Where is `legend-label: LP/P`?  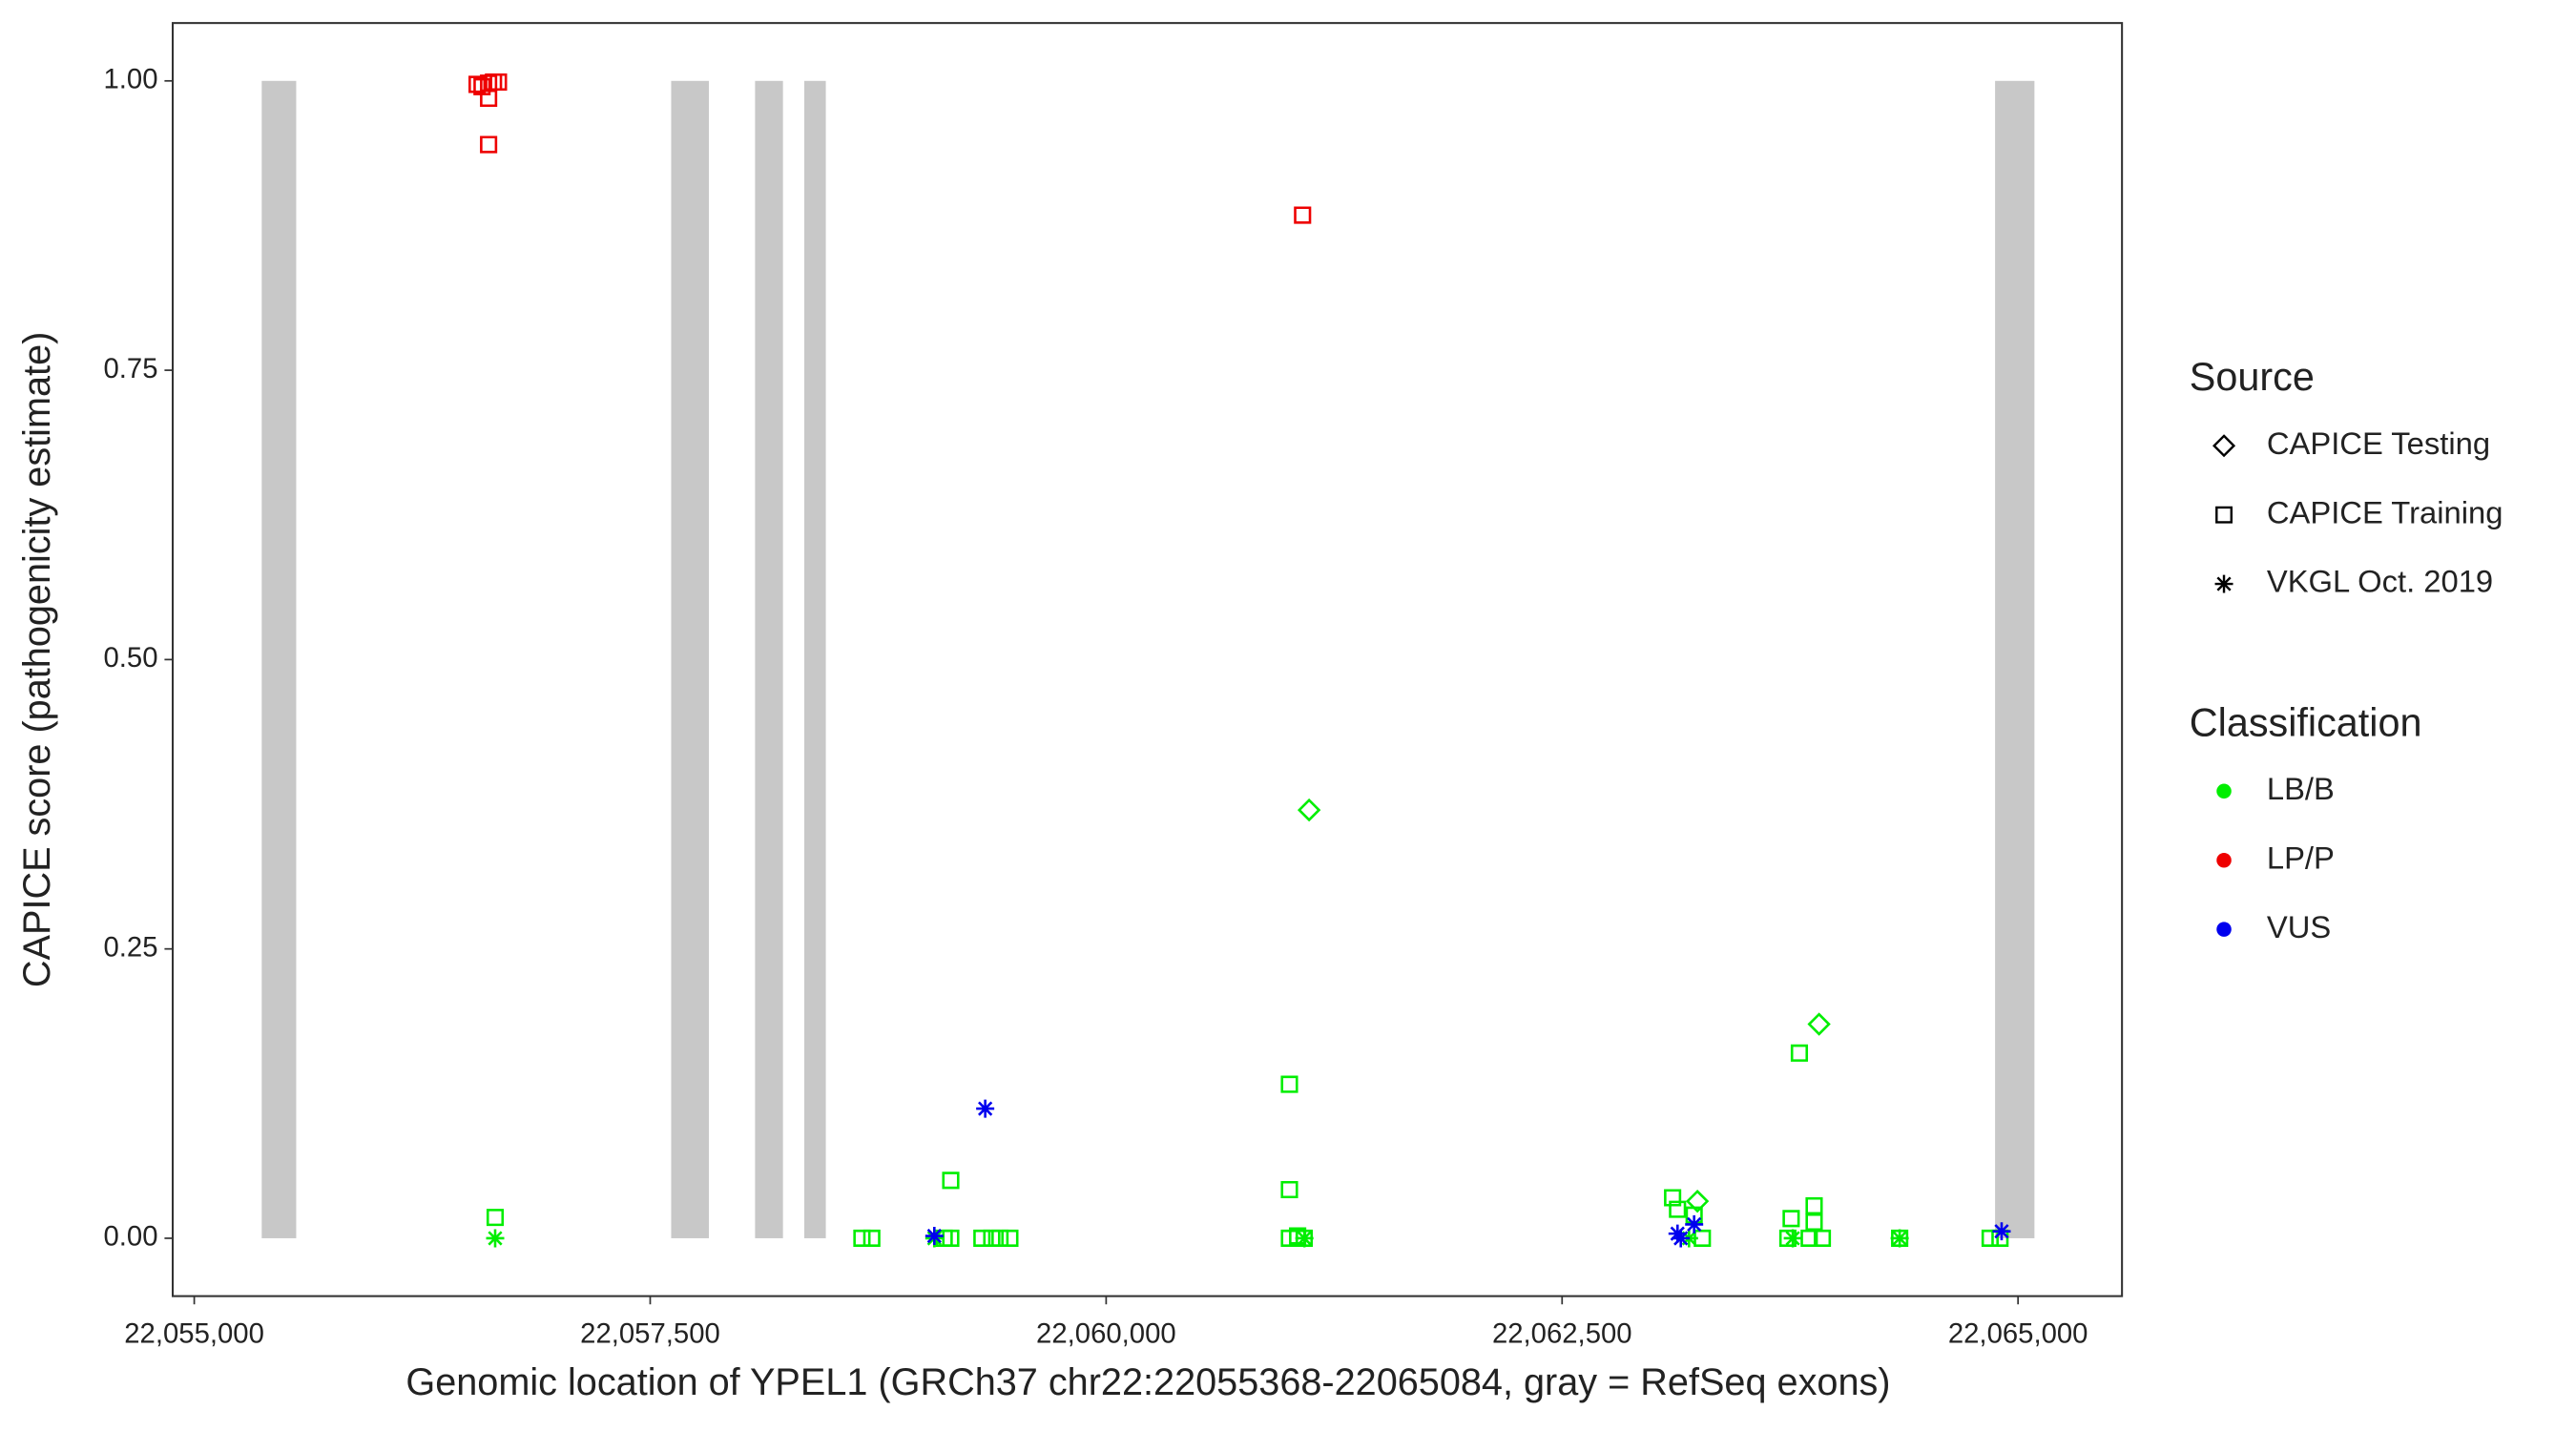
legend-label: LP/P is located at coordinates (2301, 857).